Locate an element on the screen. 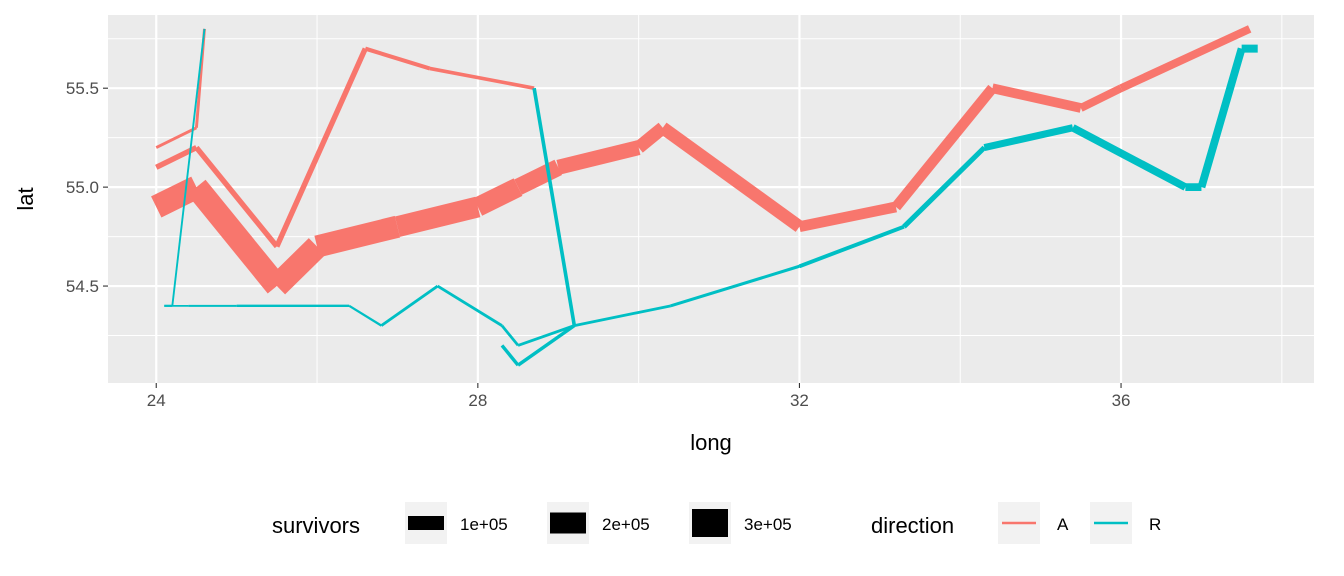 The width and height of the screenshot is (1344, 576). y-tick-label: 54.5 is located at coordinates (82, 286).